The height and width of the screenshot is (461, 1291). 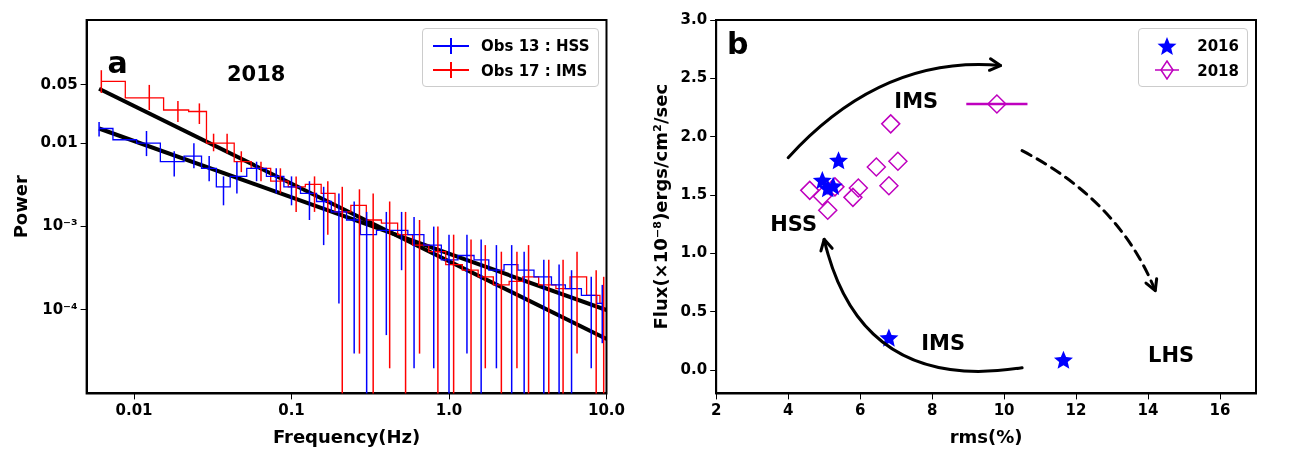 What do you see at coordinates (256, 74) in the screenshot?
I see `annotation: 2018` at bounding box center [256, 74].